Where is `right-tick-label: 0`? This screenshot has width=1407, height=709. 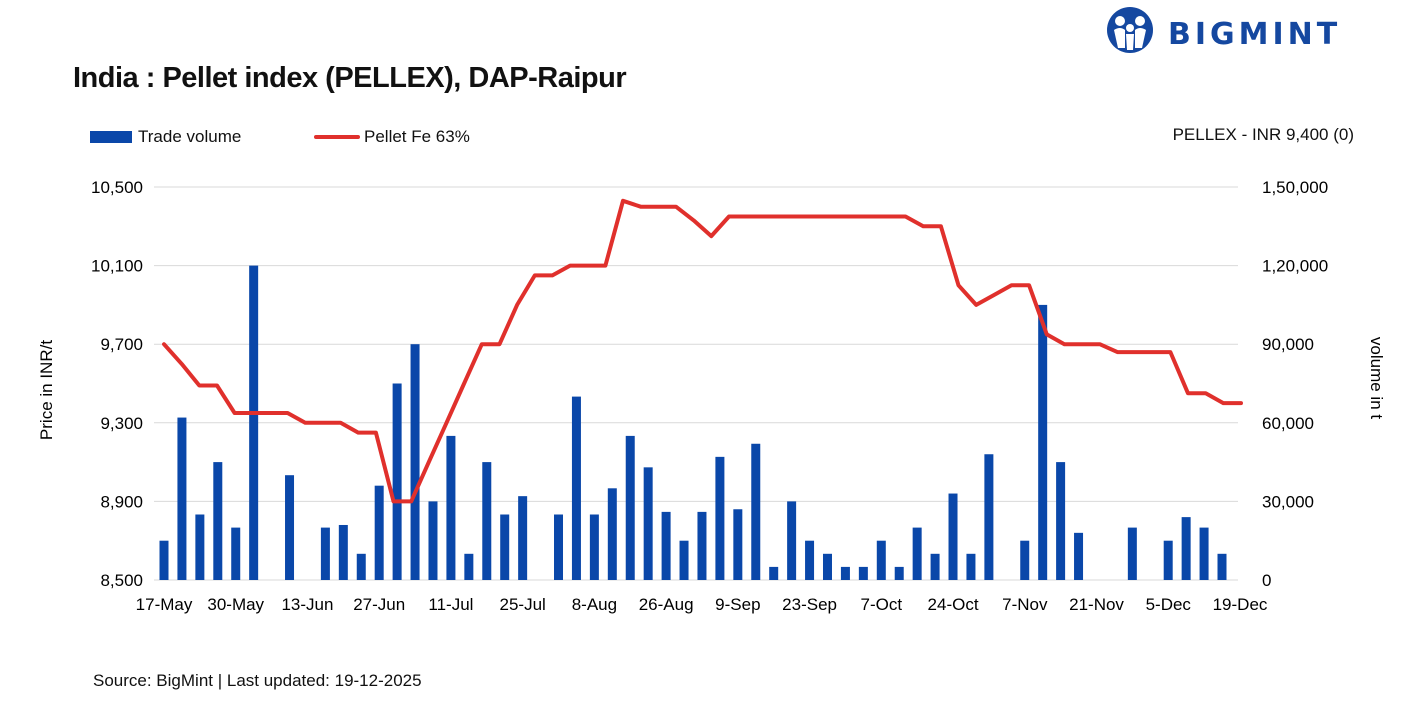 right-tick-label: 0 is located at coordinates (1266, 580).